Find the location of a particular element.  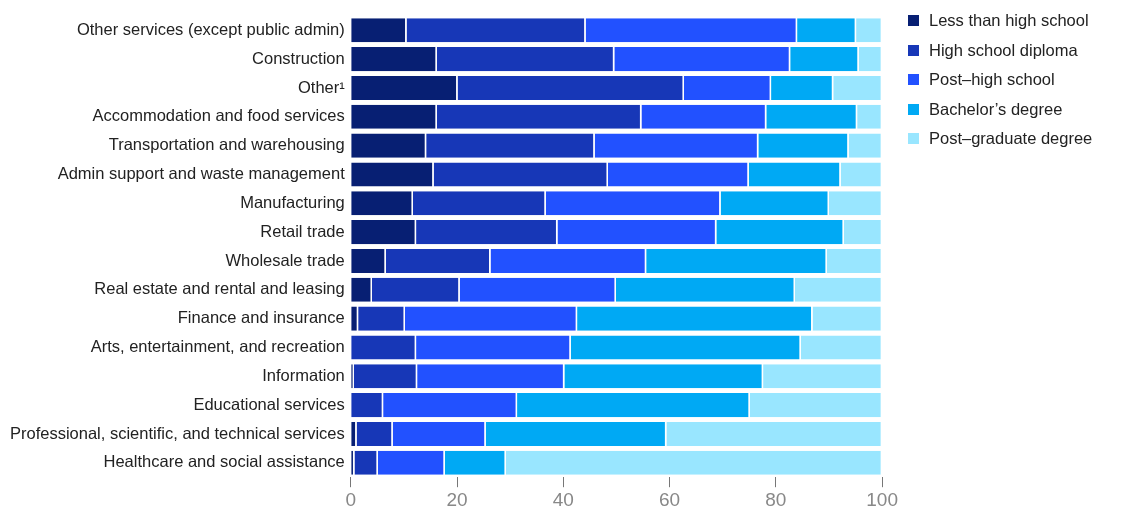

legend-label: Post–graduate degree is located at coordinates (1011, 139).